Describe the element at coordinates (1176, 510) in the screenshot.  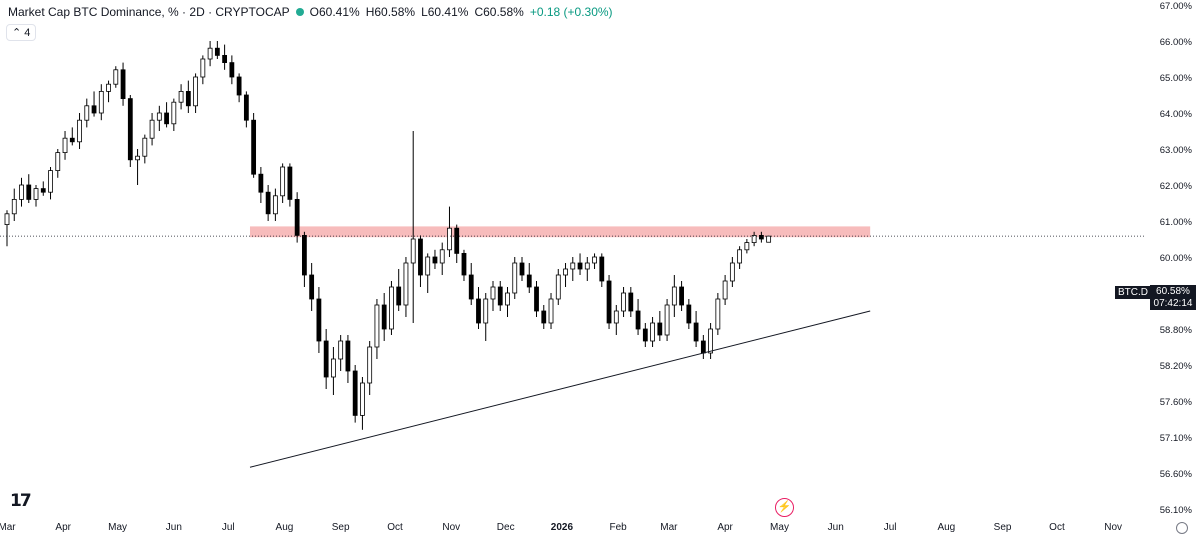
I see `y-tick-label: 56.10%` at that location.